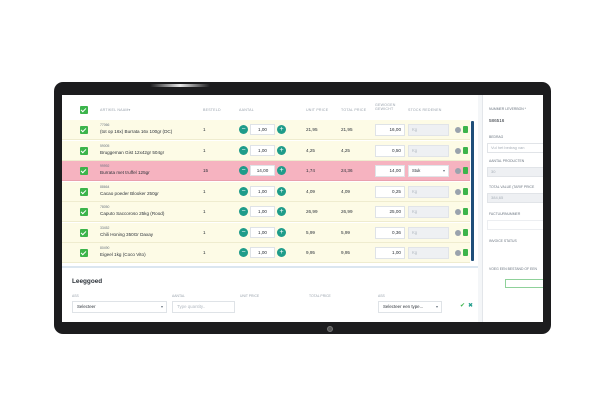  Describe the element at coordinates (390, 232) in the screenshot. I see `weighed-weight-input: 0,36` at that location.